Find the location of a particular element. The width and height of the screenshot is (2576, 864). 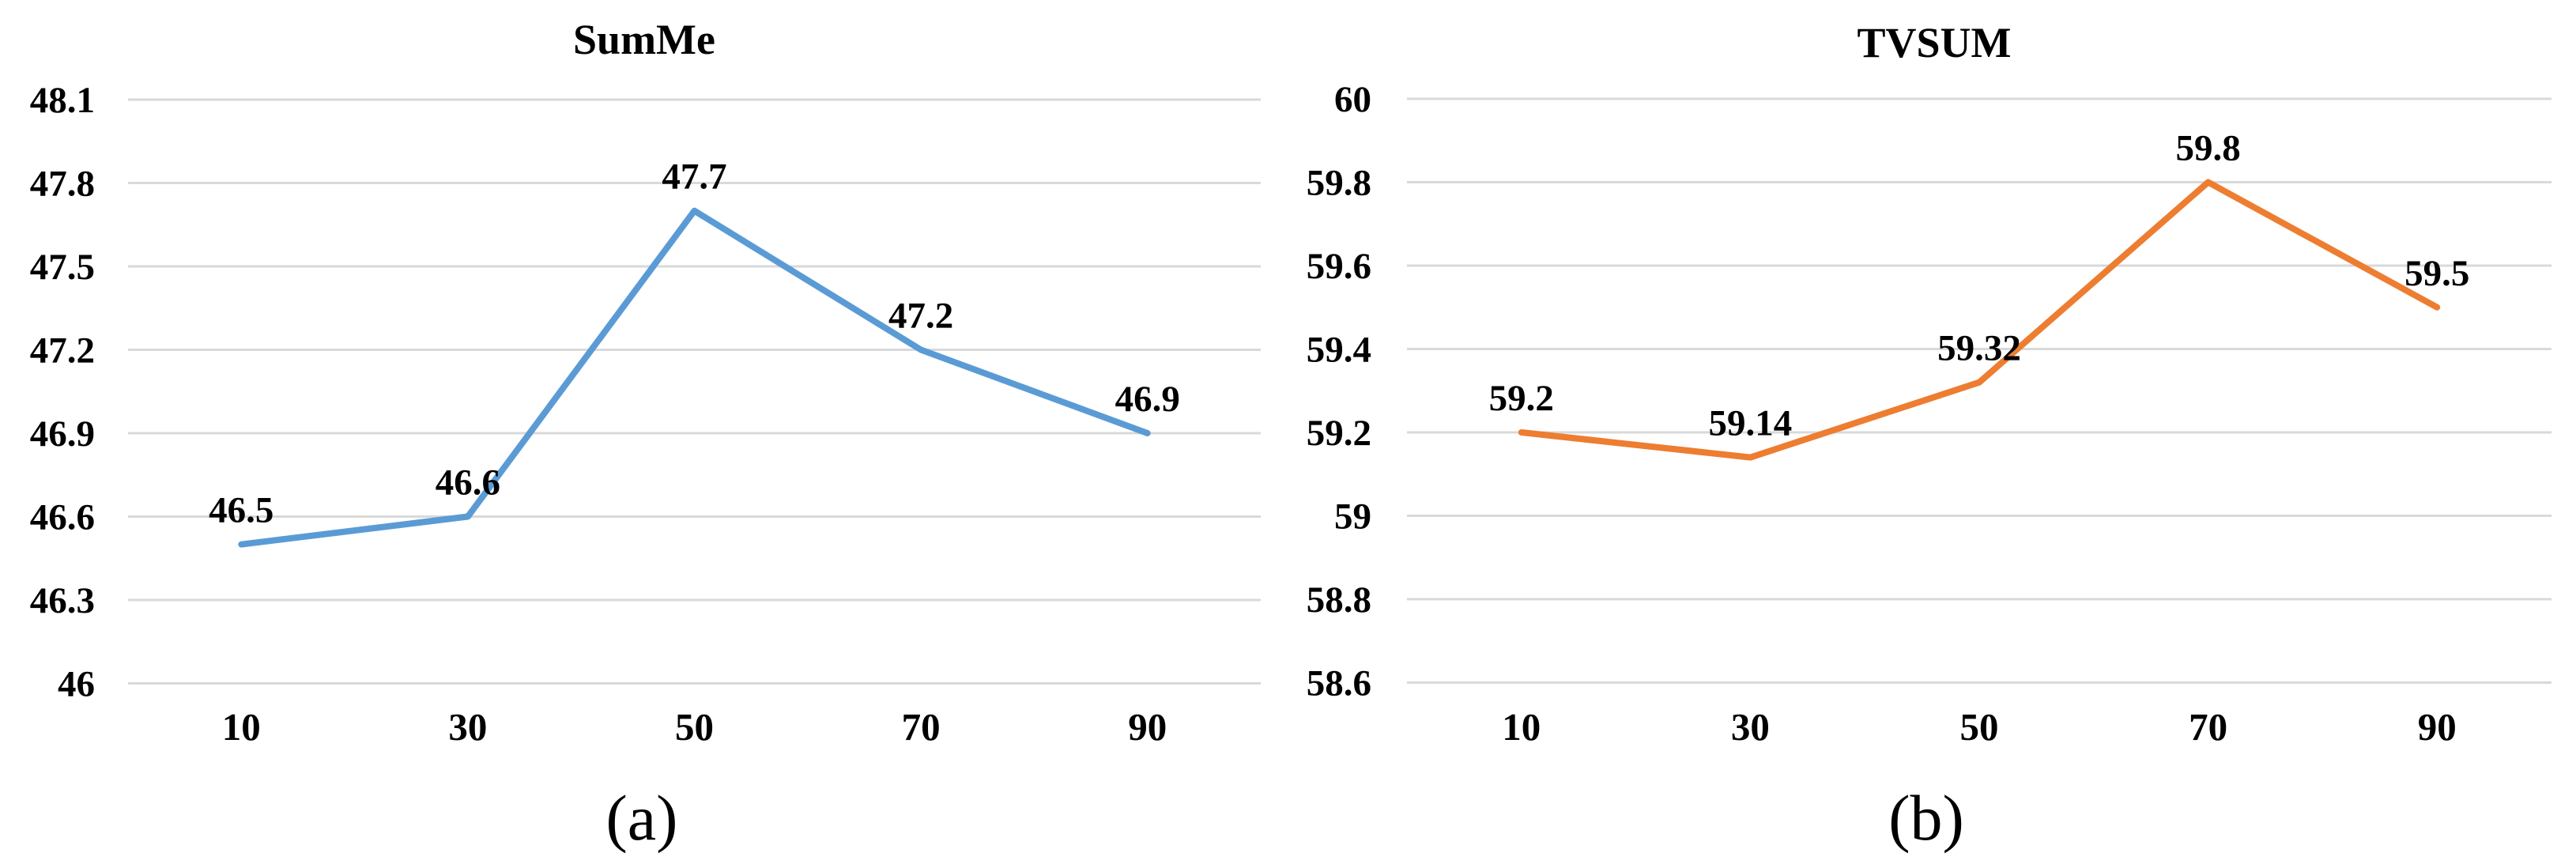

tvsum-x-axis-tick-label: 70 is located at coordinates (2208, 727).